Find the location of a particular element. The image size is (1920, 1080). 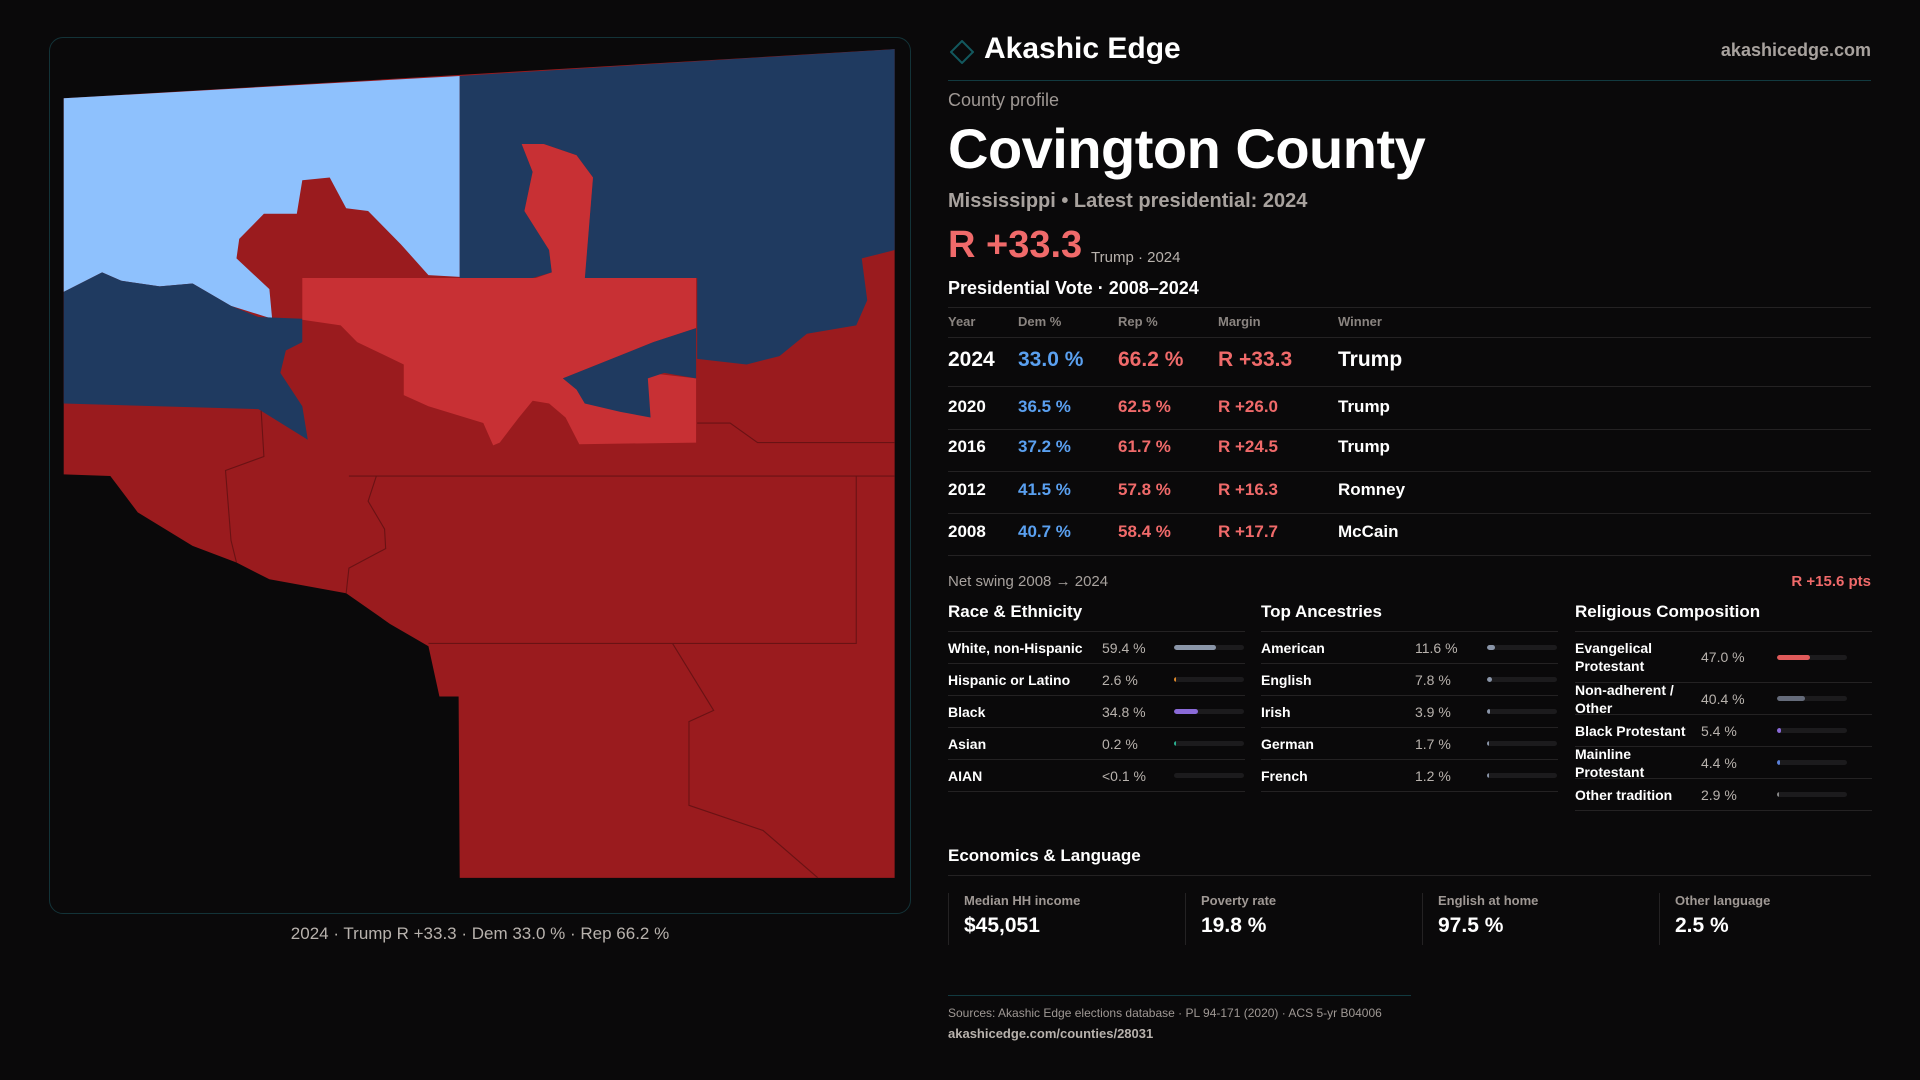

region-rep-light-north is located at coordinates (557, 212).